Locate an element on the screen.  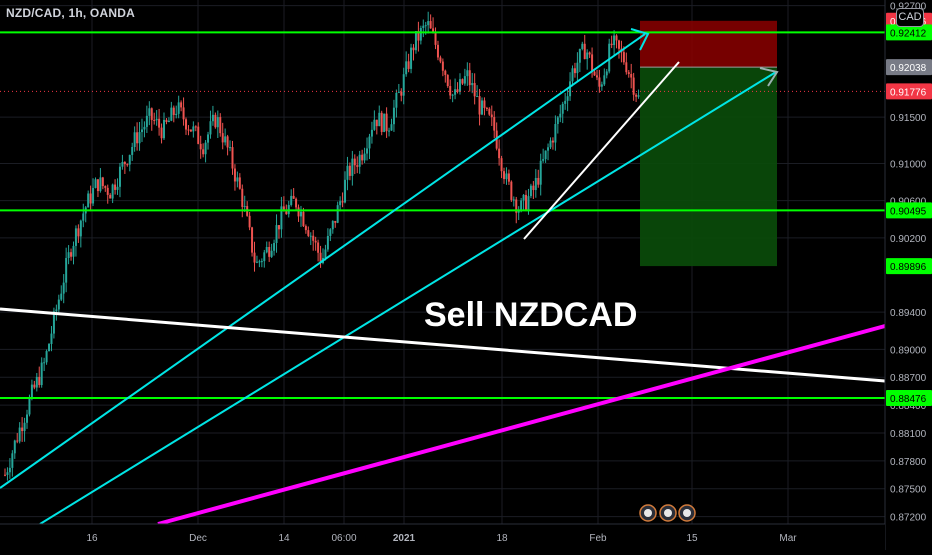
time-axis: 16 Dec 14 06:00 2021 18 Feb 15 Mar is located at coordinates (442, 536).